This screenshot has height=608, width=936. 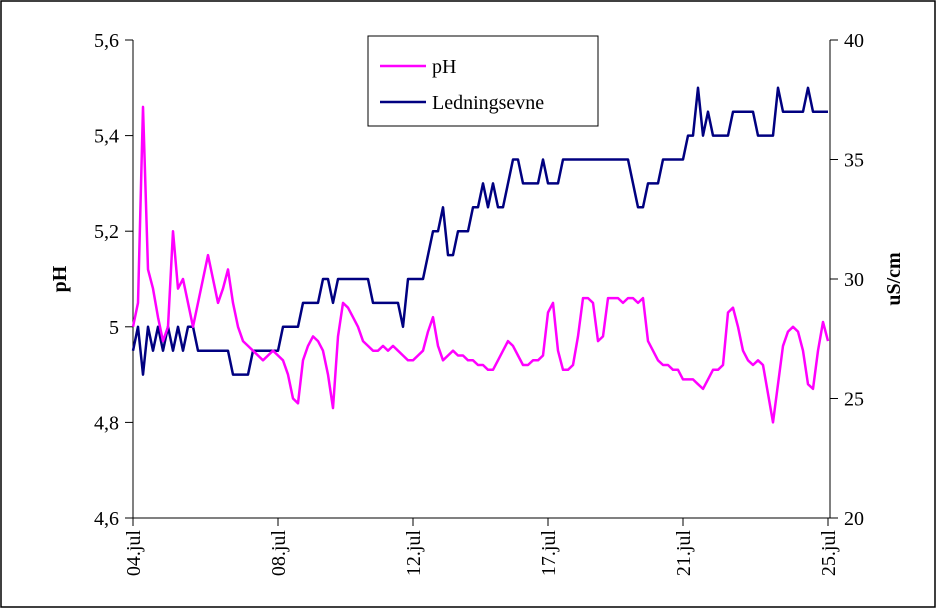 What do you see at coordinates (684, 553) in the screenshot?
I see `x-tick-label: 21.jul` at bounding box center [684, 553].